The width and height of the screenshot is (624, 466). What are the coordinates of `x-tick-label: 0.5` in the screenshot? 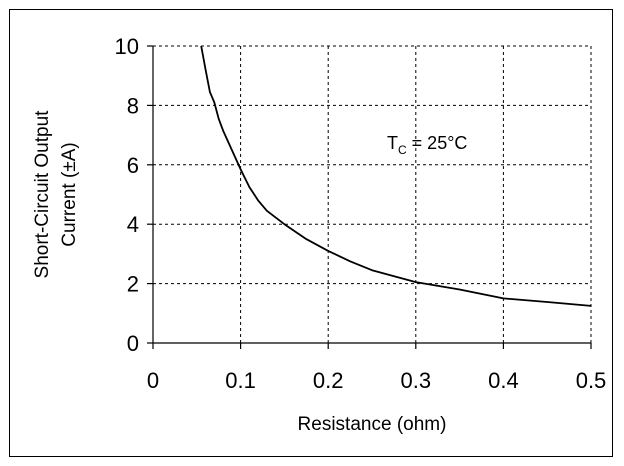 It's located at (591, 380).